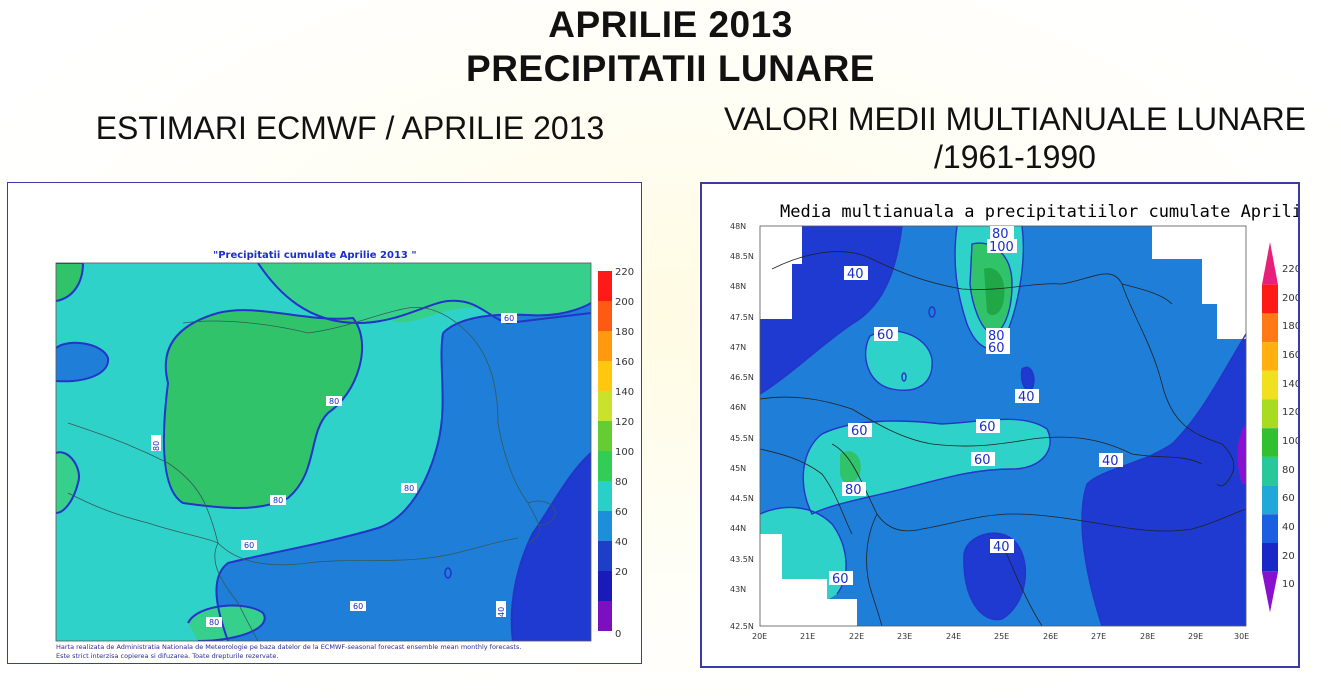 This screenshot has height=700, width=1341. Describe the element at coordinates (1147, 636) in the screenshot. I see `lon-tick: 28E` at that location.